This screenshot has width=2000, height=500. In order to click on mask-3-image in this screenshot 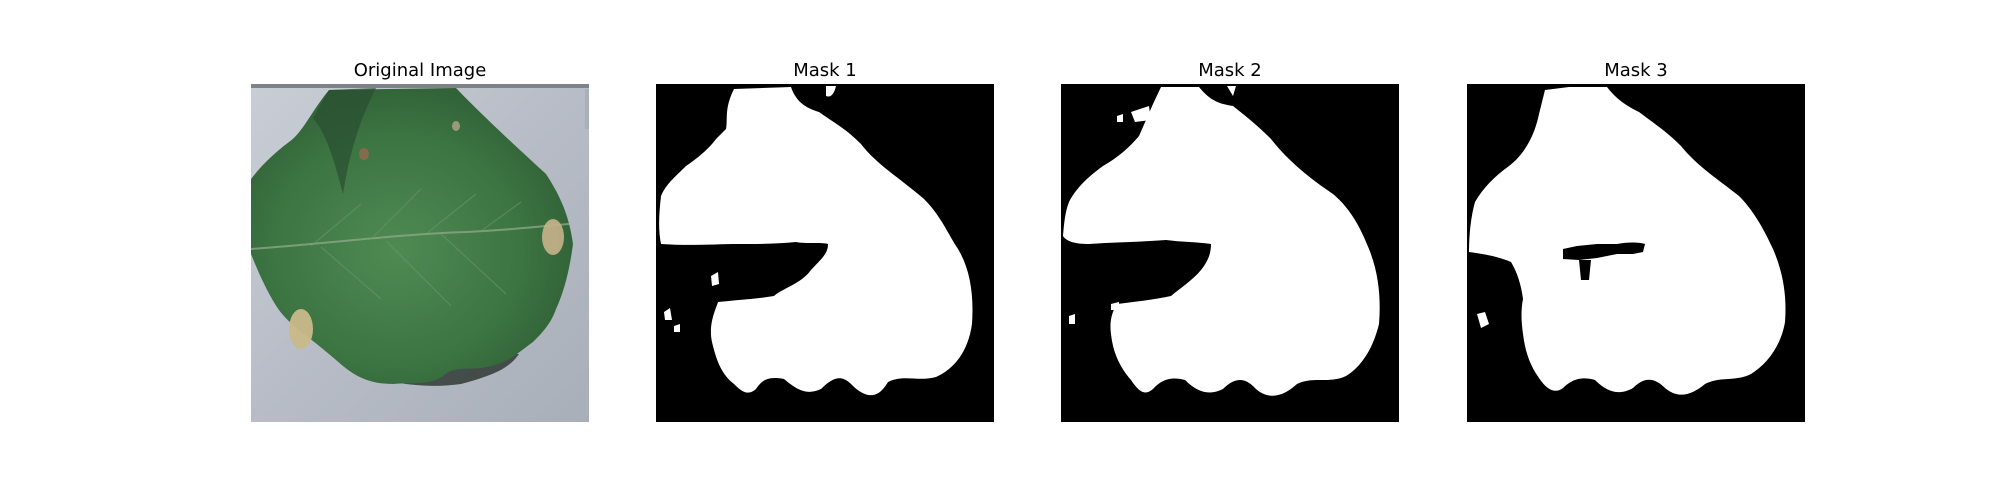, I will do `click(1636, 253)`.